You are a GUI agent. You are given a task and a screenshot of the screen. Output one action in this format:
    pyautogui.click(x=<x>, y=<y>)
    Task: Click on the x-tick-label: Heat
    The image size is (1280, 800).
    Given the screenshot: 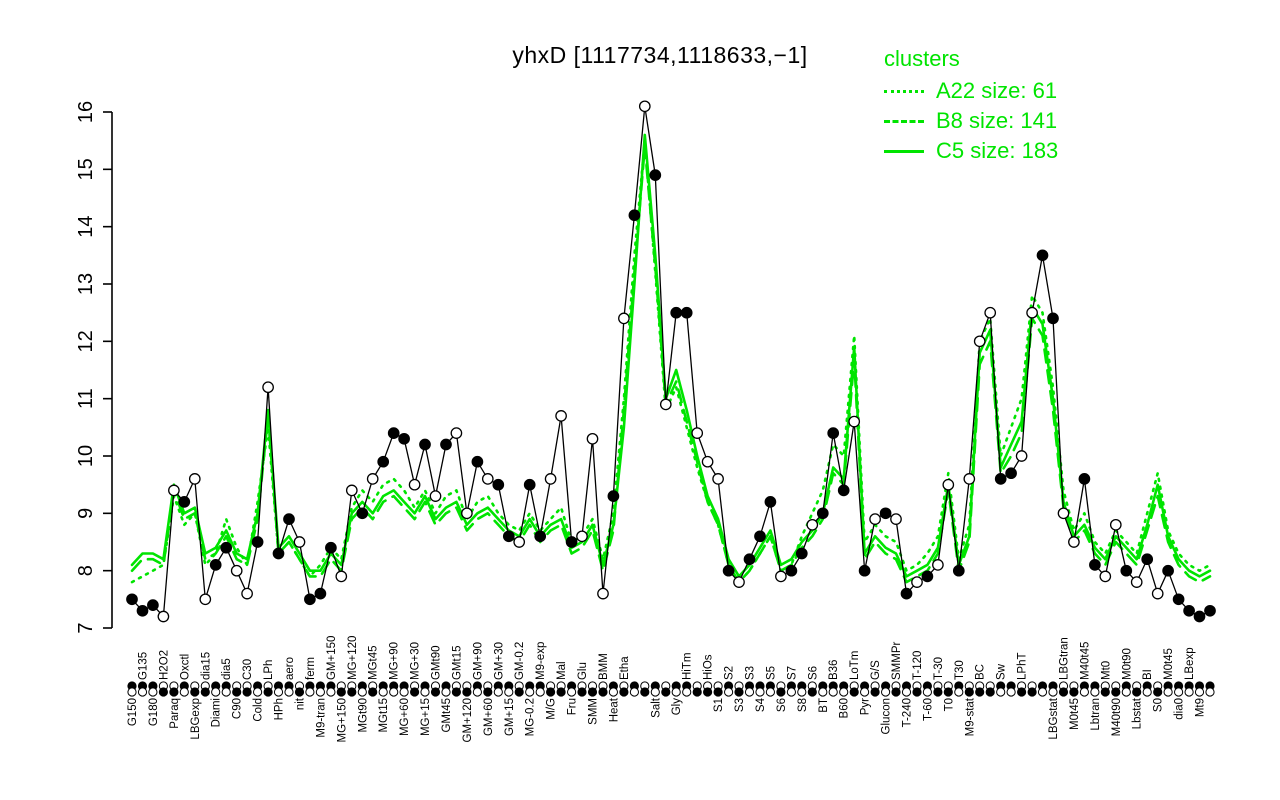 What is the action you would take?
    pyautogui.click(x=614, y=709)
    